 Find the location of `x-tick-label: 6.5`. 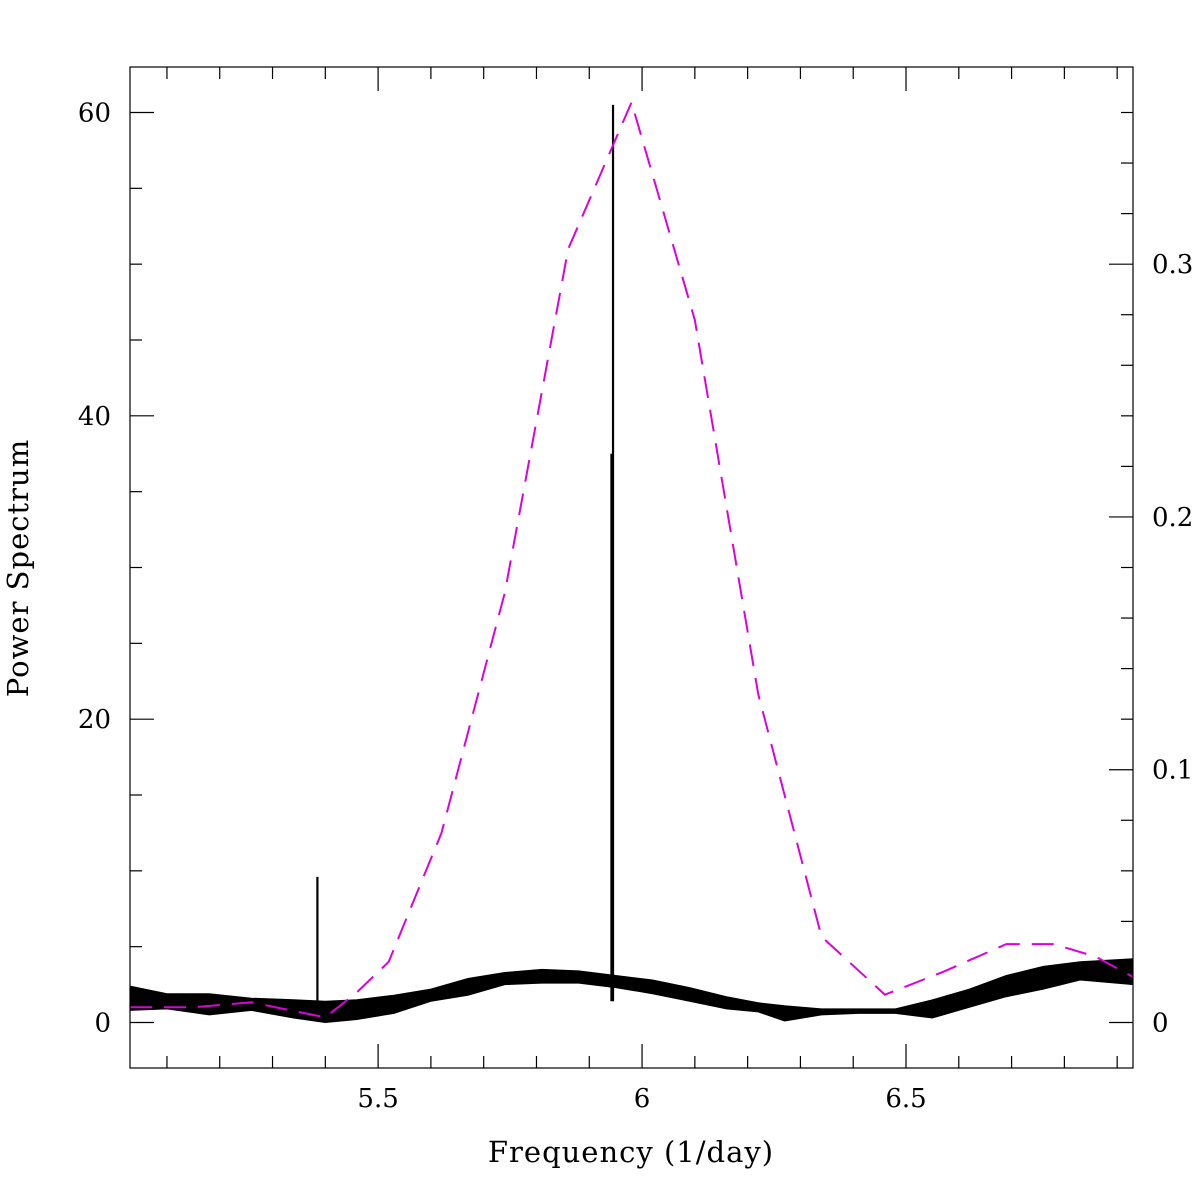

x-tick-label: 6.5 is located at coordinates (905, 1099).